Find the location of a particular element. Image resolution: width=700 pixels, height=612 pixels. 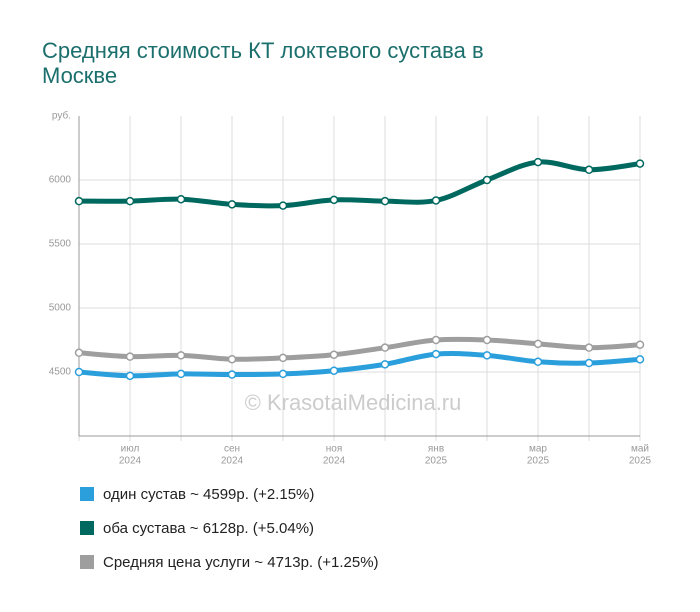

y-tick-label: 4500 is located at coordinates (60, 372).